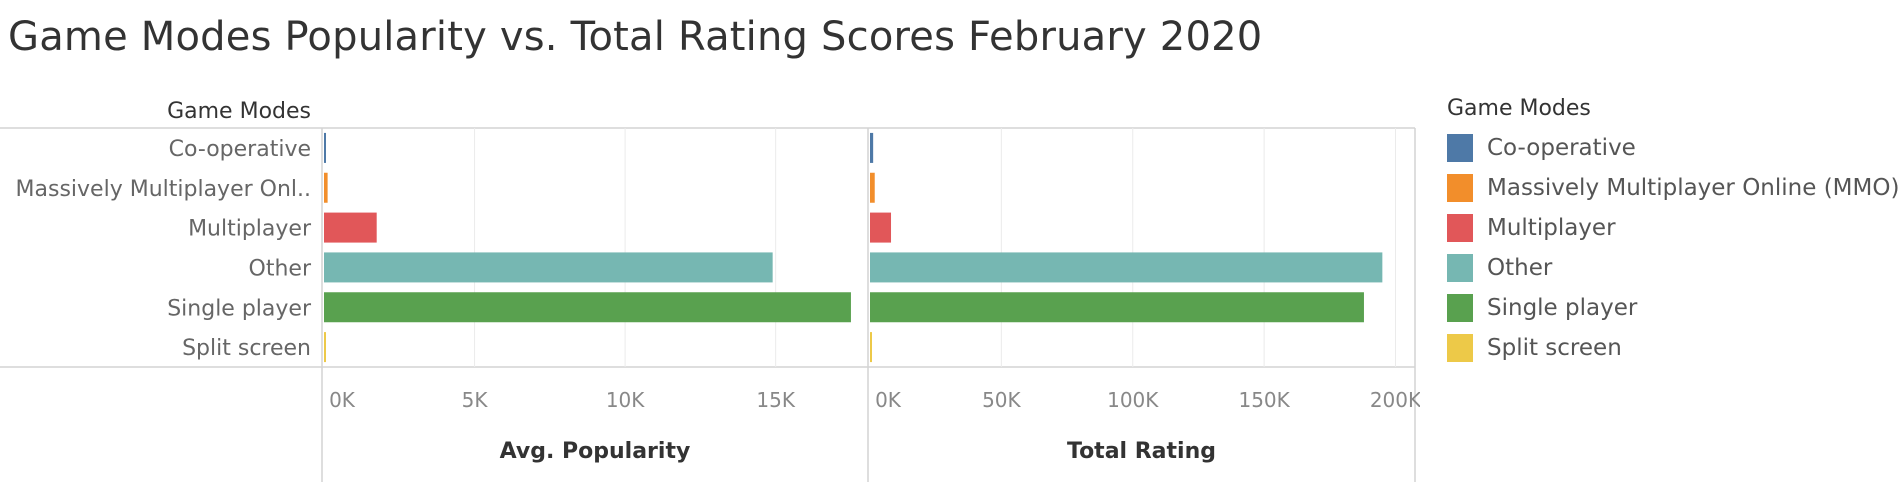 The height and width of the screenshot is (482, 1902). I want to click on legend-item: Massively Multiplayer Online (MMO), so click(1673, 188).